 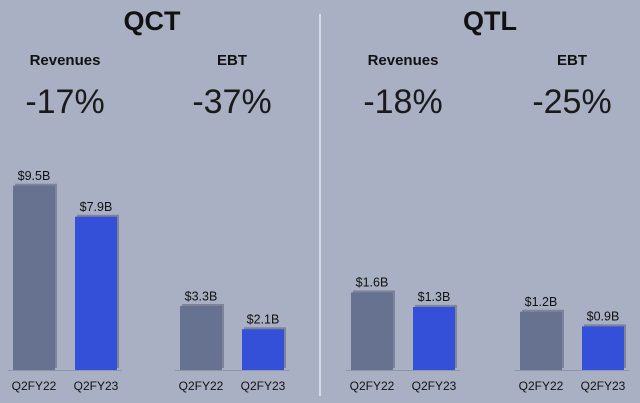 What do you see at coordinates (263, 320) in the screenshot?
I see `value-label: $2.1B` at bounding box center [263, 320].